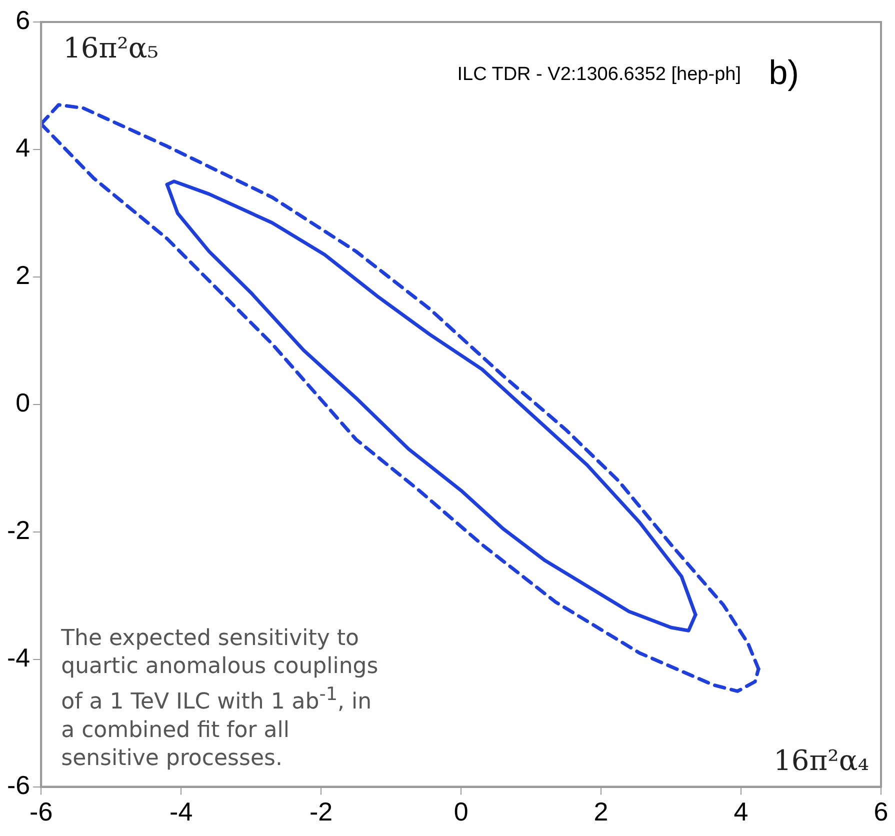  I want to click on x-tick-label: -2, so click(321, 811).